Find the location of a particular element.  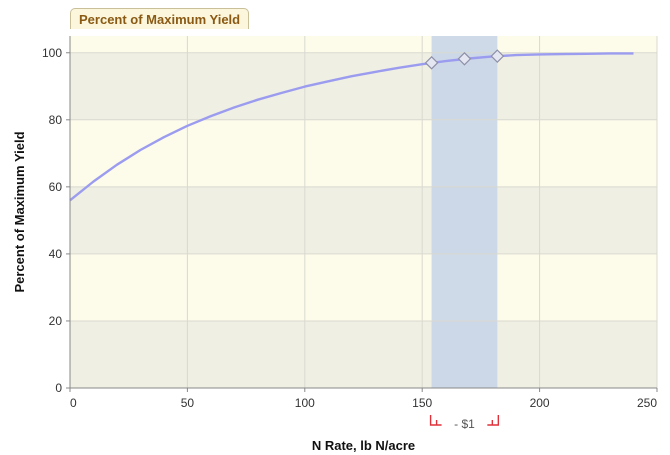

x-tick-label: 200 is located at coordinates (540, 403).